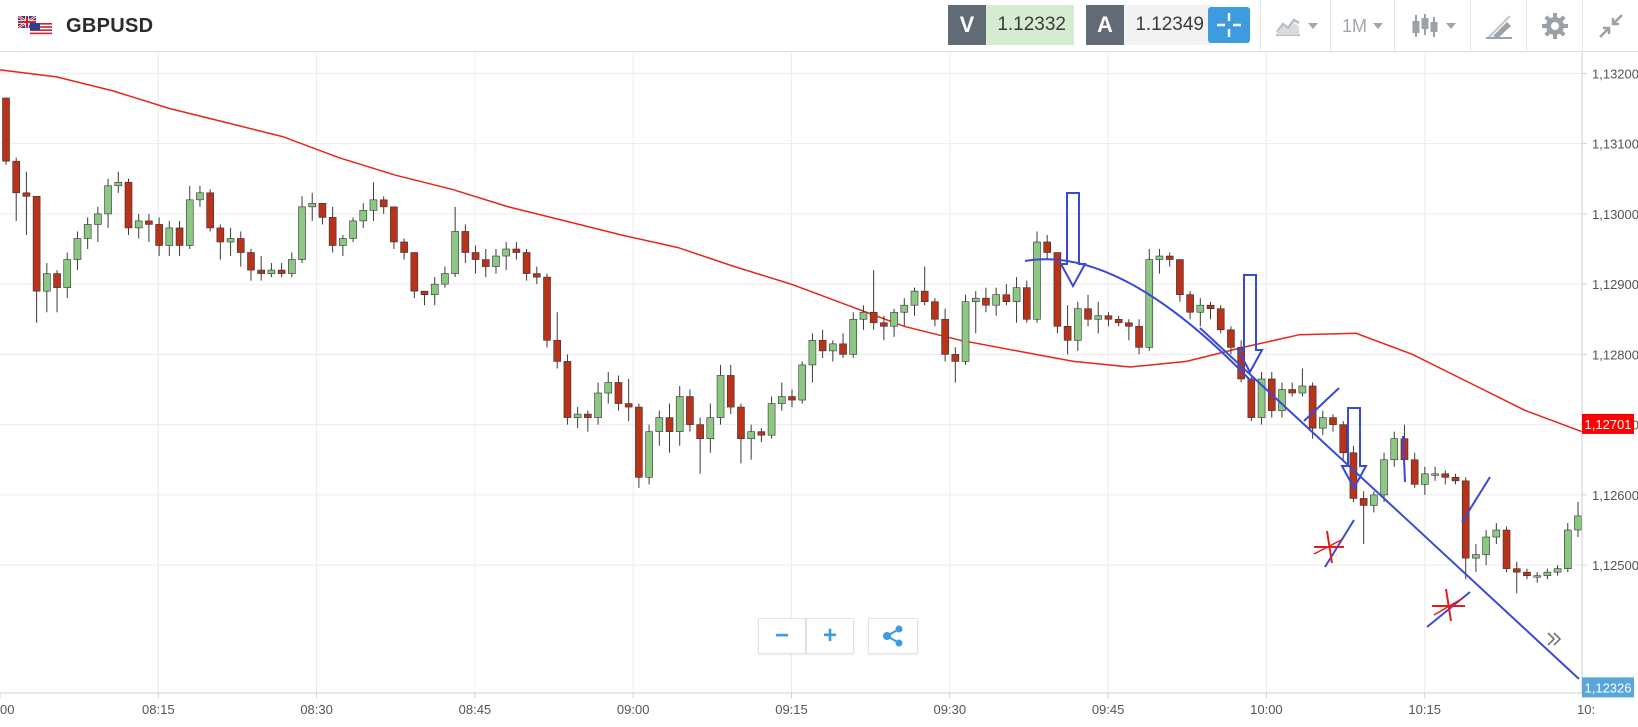 This screenshot has width=1638, height=727. I want to click on bid-quote: V 1.12332, so click(1011, 25).